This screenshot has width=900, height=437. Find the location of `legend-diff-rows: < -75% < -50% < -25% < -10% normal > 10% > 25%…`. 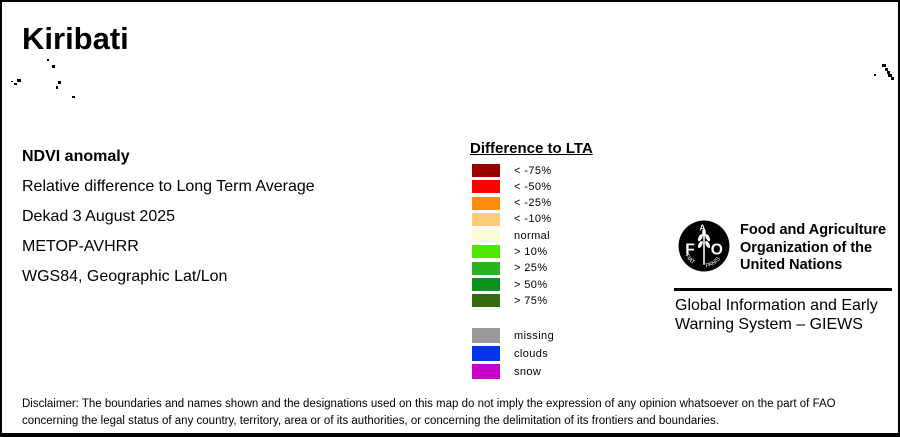

legend-diff-rows: < -75% < -50% < -25% < -10% normal > 10% > 25%… is located at coordinates (531, 236).